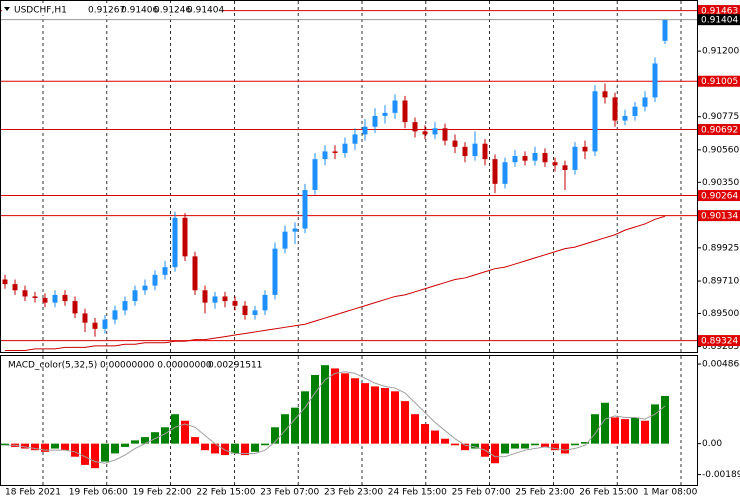 Image resolution: width=740 pixels, height=500 pixels. I want to click on y-tick-label: 0.90775, so click(720, 117).